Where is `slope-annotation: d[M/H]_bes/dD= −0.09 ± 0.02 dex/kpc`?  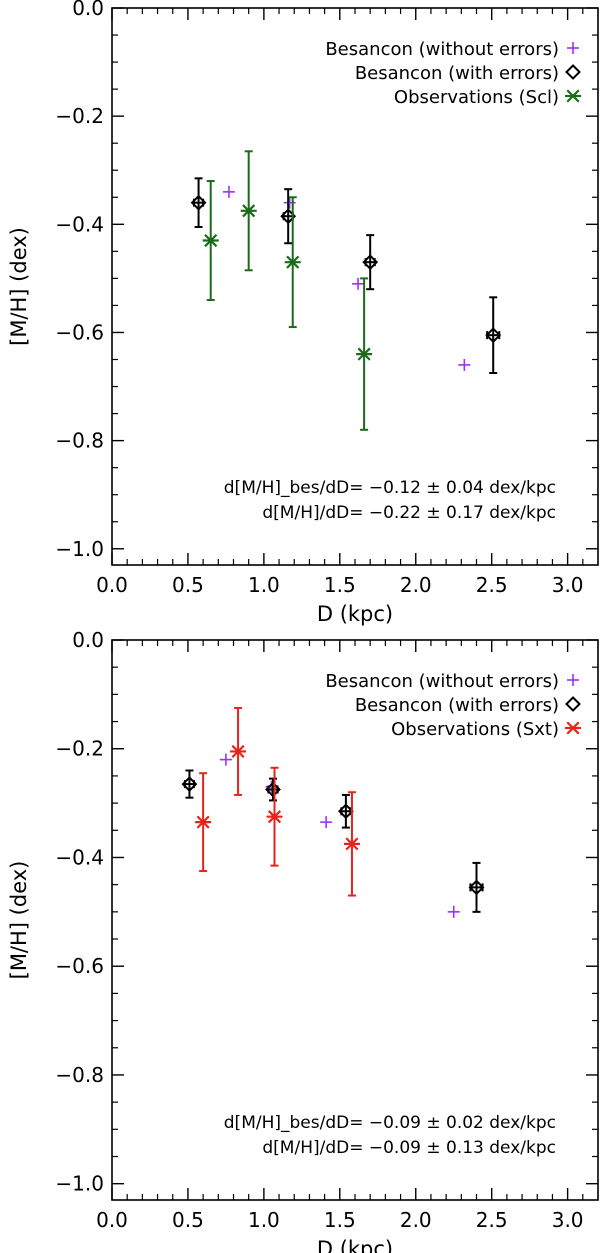 slope-annotation: d[M/H]_bes/dD= −0.09 ± 0.02 dex/kpc is located at coordinates (390, 1123).